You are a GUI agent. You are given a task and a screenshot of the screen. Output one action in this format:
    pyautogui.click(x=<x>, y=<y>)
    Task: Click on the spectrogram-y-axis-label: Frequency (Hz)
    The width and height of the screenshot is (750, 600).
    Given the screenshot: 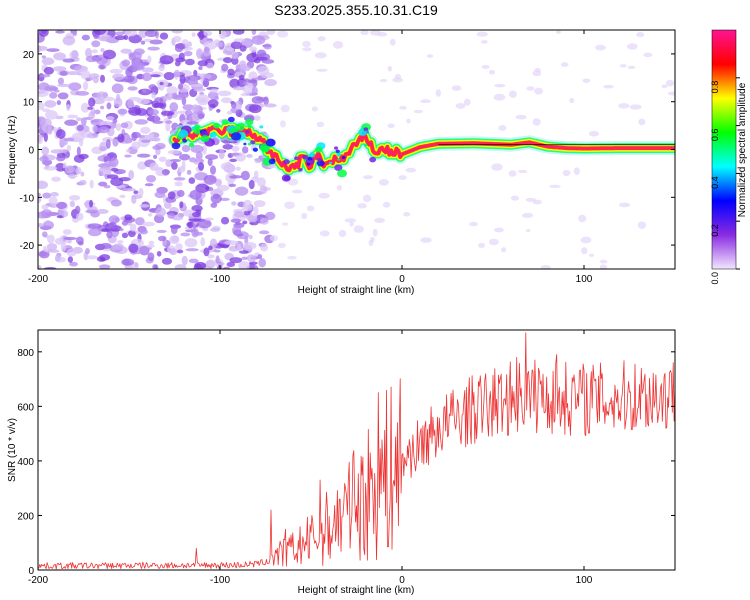 What is the action you would take?
    pyautogui.click(x=12, y=150)
    